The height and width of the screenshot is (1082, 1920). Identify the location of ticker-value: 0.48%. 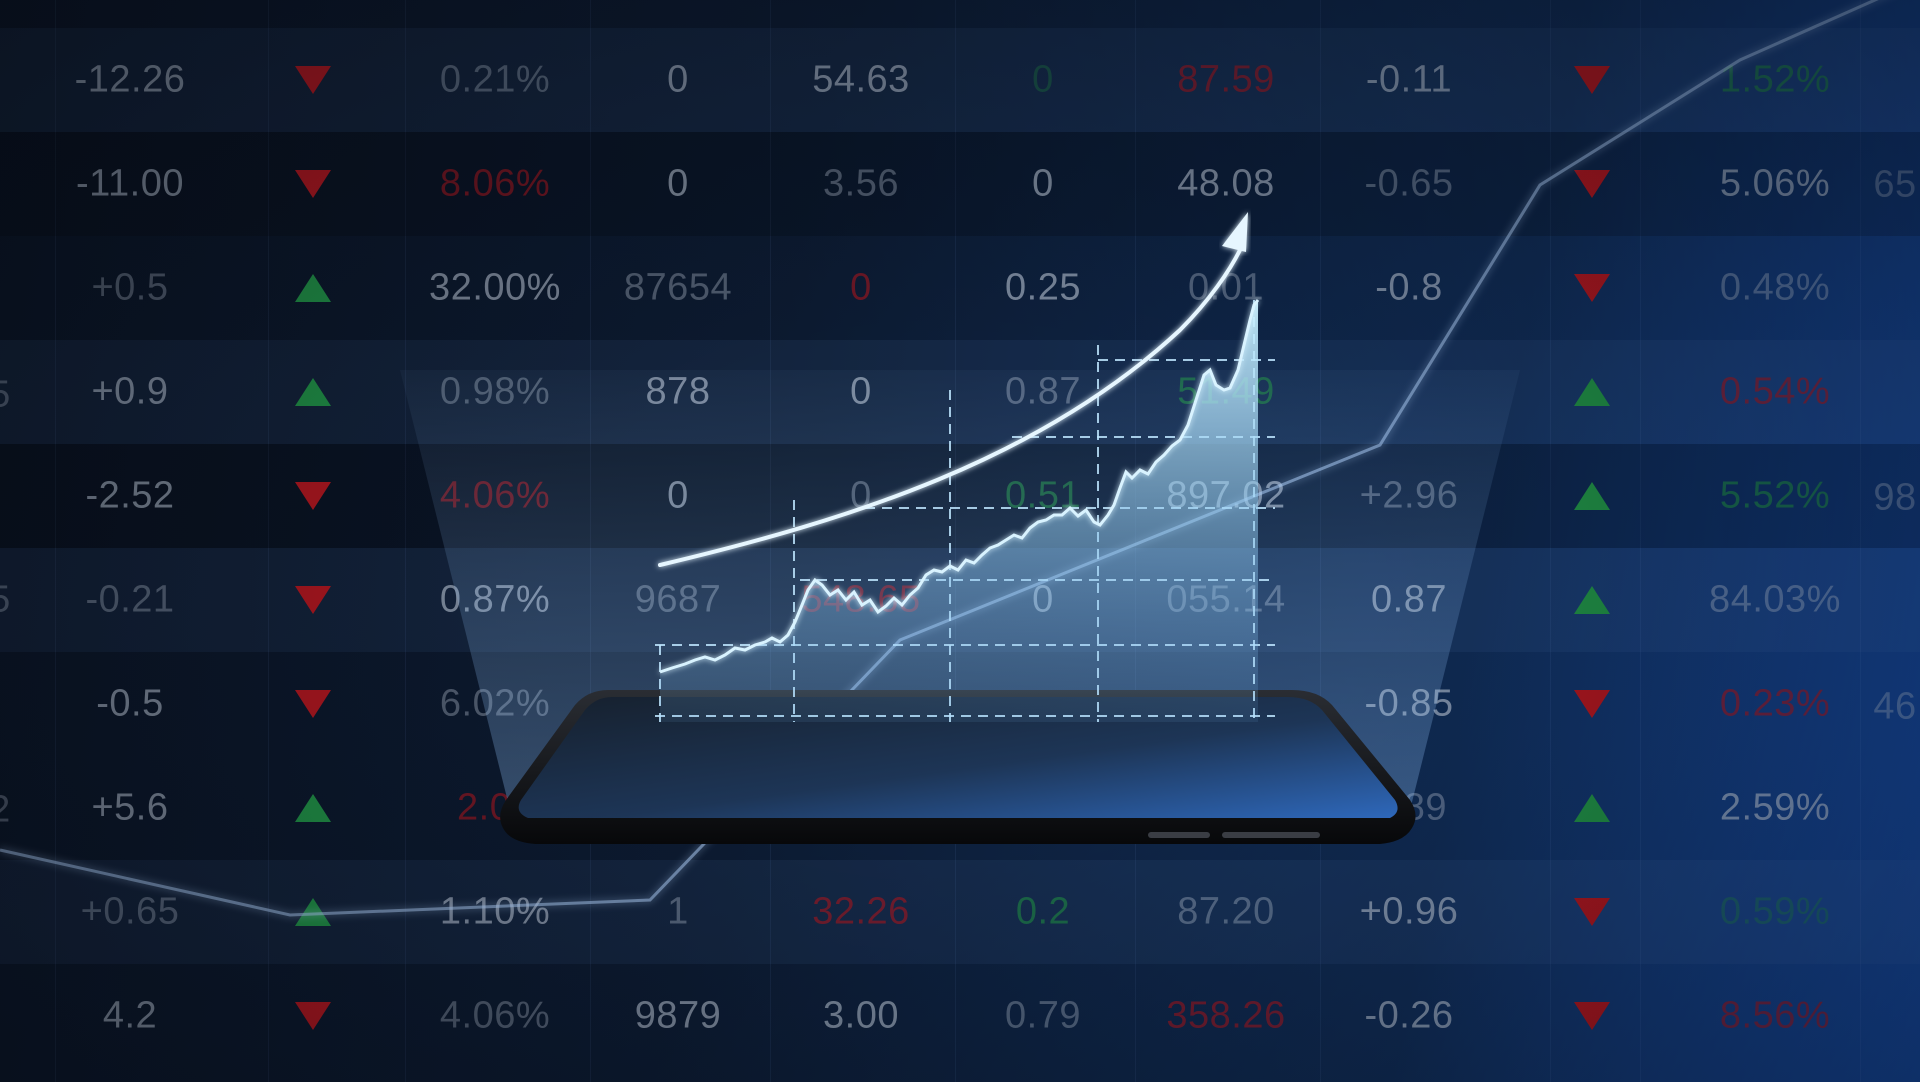
(1775, 287).